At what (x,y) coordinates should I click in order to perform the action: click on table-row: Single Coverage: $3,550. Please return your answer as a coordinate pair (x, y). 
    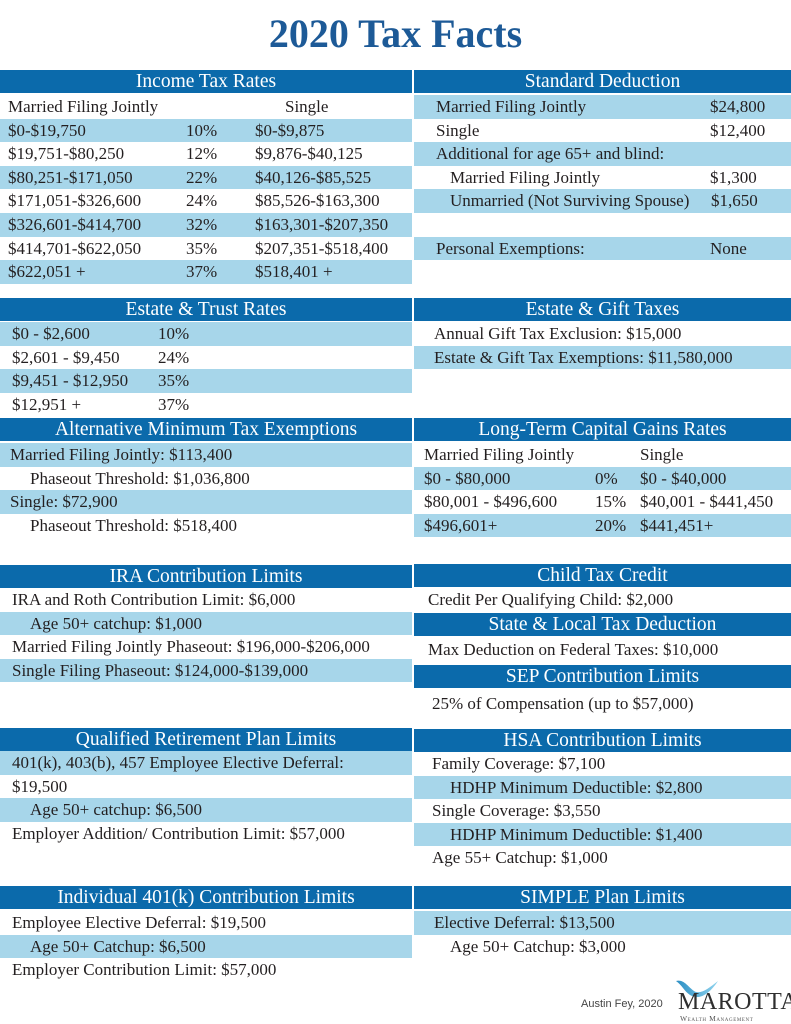
    Looking at the image, I should click on (602, 811).